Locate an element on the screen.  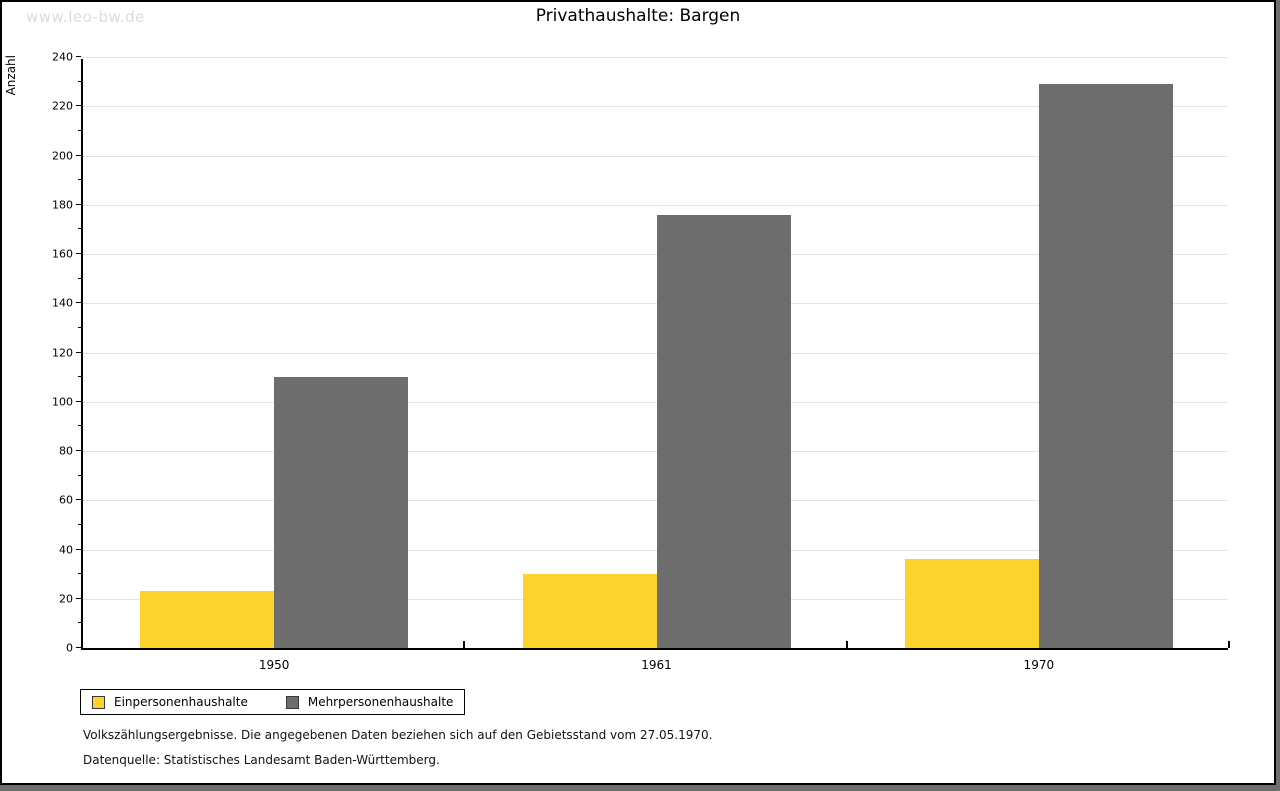
legend-label: Mehrpersonenhaushalte is located at coordinates (380, 702).